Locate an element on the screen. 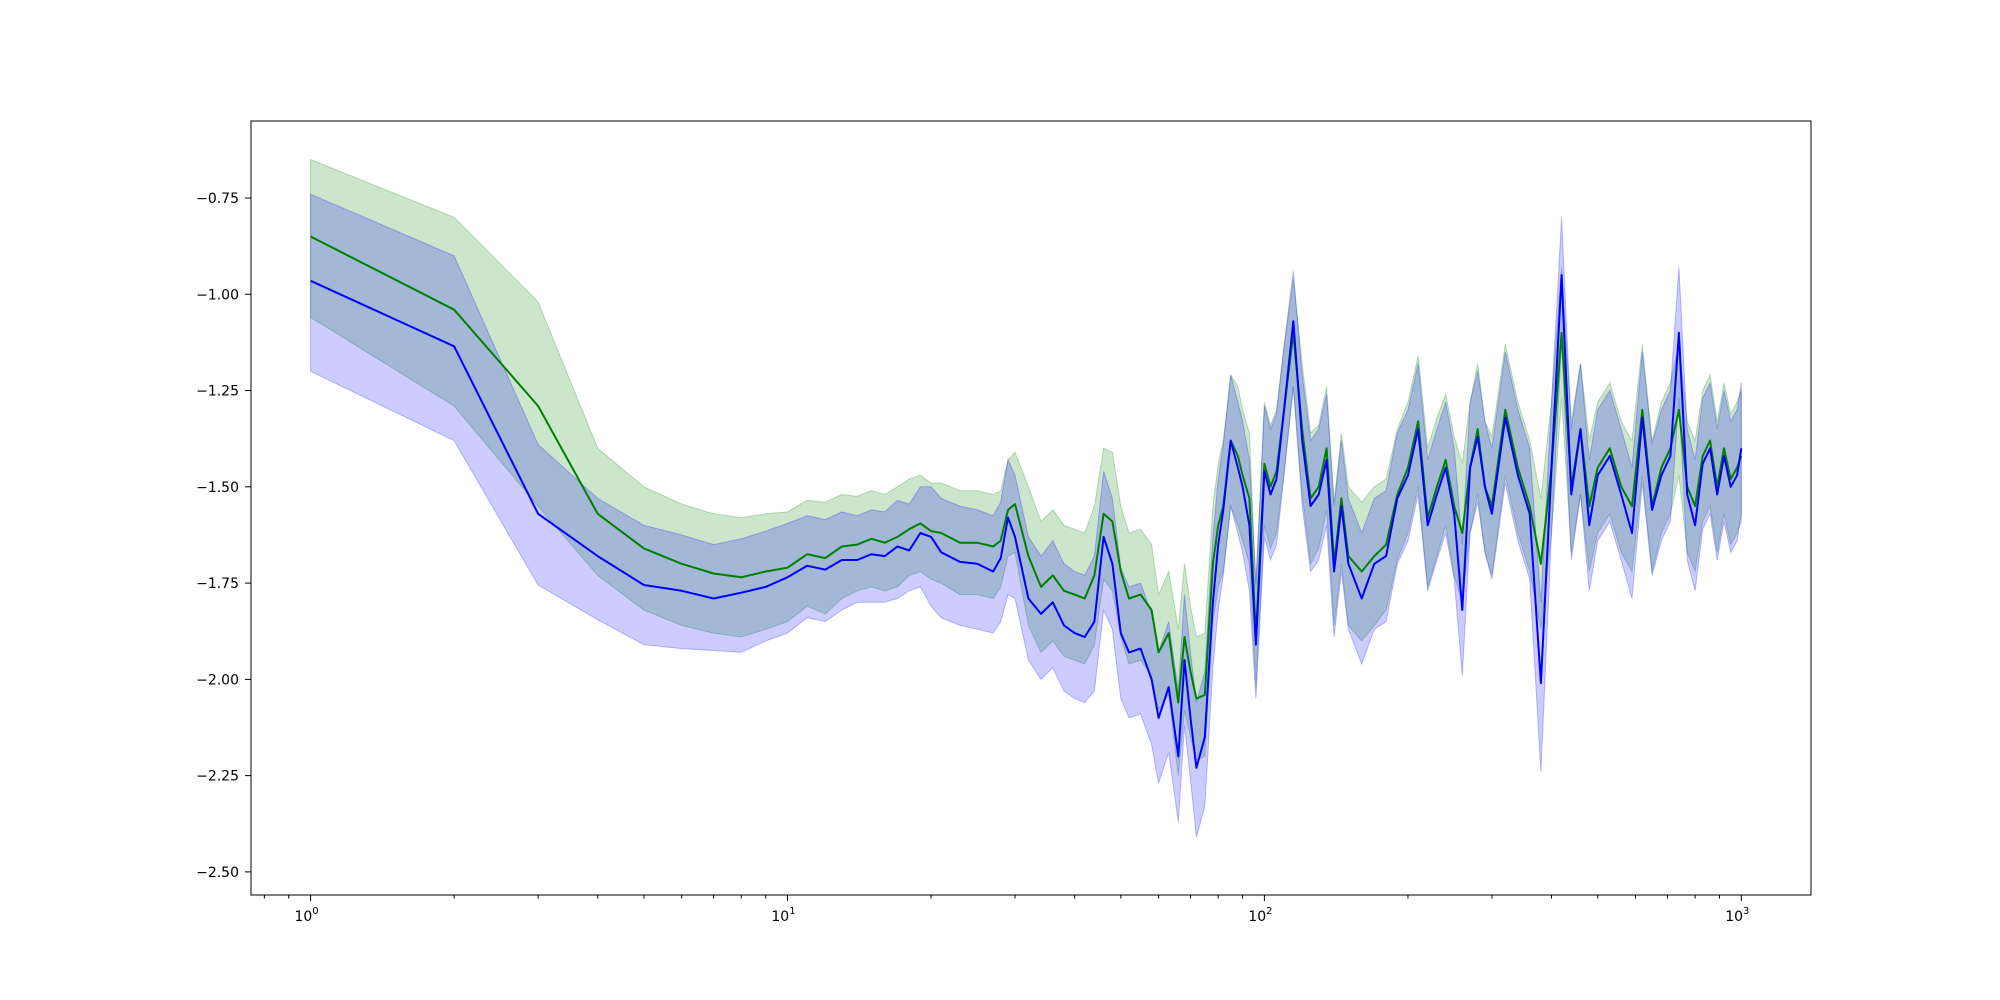 This screenshot has height=1000, width=2000. x-tick-label: 10³ is located at coordinates (1737, 915).